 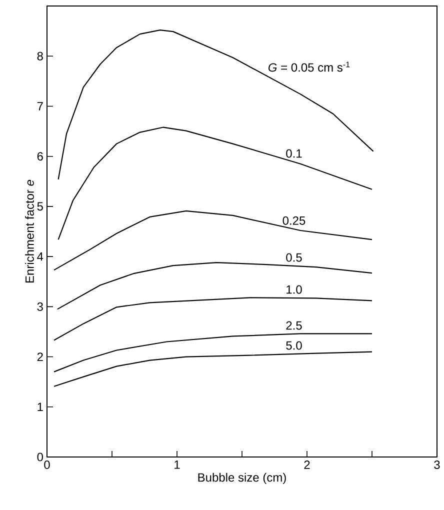 I want to click on y-tick-label: 5, so click(x=40, y=206).